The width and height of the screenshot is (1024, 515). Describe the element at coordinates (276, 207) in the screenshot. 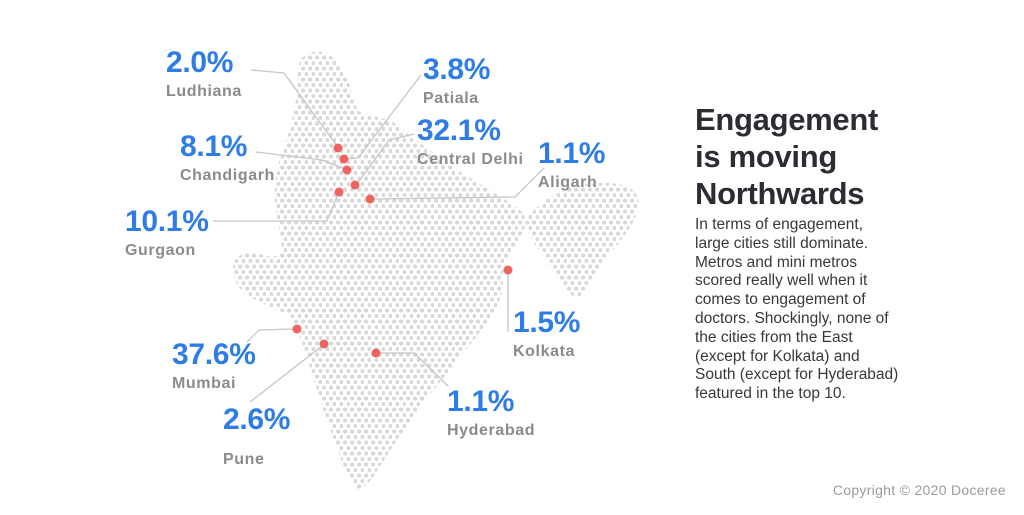

I see `leader-line-gurgaon` at that location.